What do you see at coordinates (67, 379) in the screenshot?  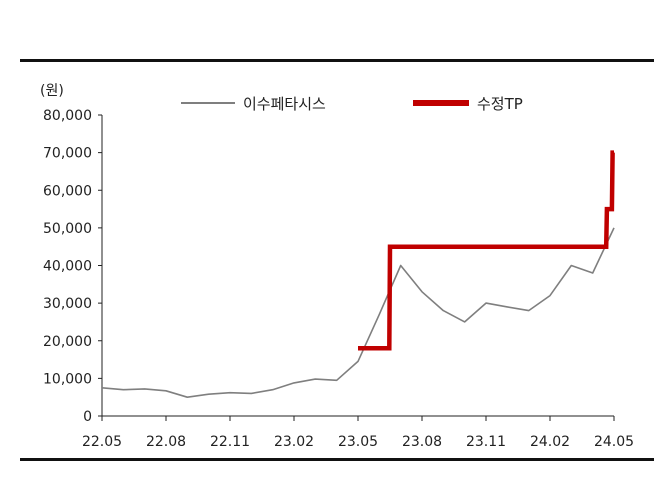 I see `y-tick-label: 10,000` at bounding box center [67, 379].